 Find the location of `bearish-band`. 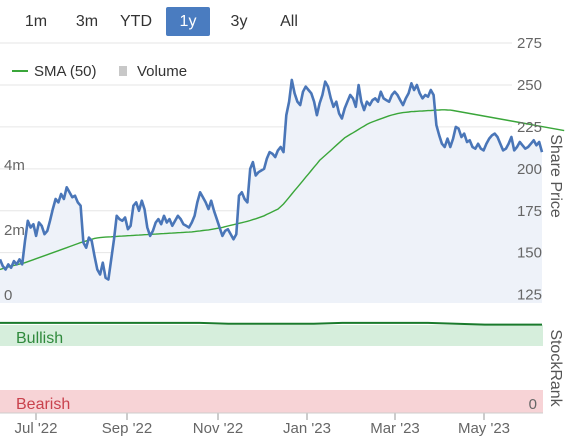

bearish-band is located at coordinates (271, 401).